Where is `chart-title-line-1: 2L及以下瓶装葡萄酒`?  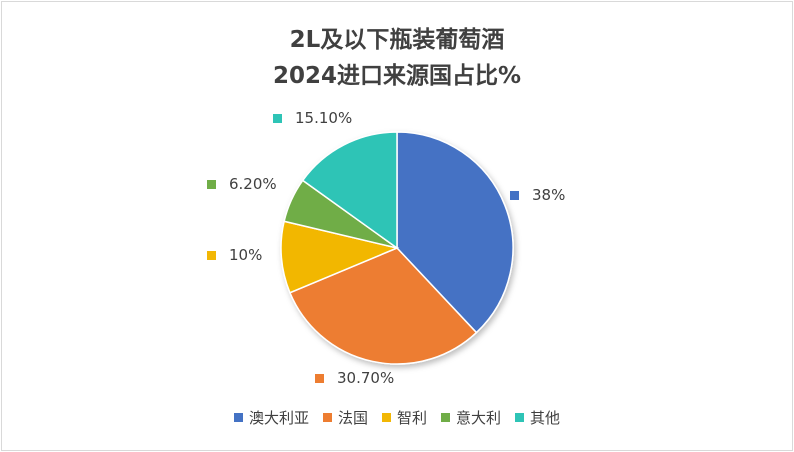
chart-title-line-1: 2L及以下瓶装葡萄酒 is located at coordinates (397, 40).